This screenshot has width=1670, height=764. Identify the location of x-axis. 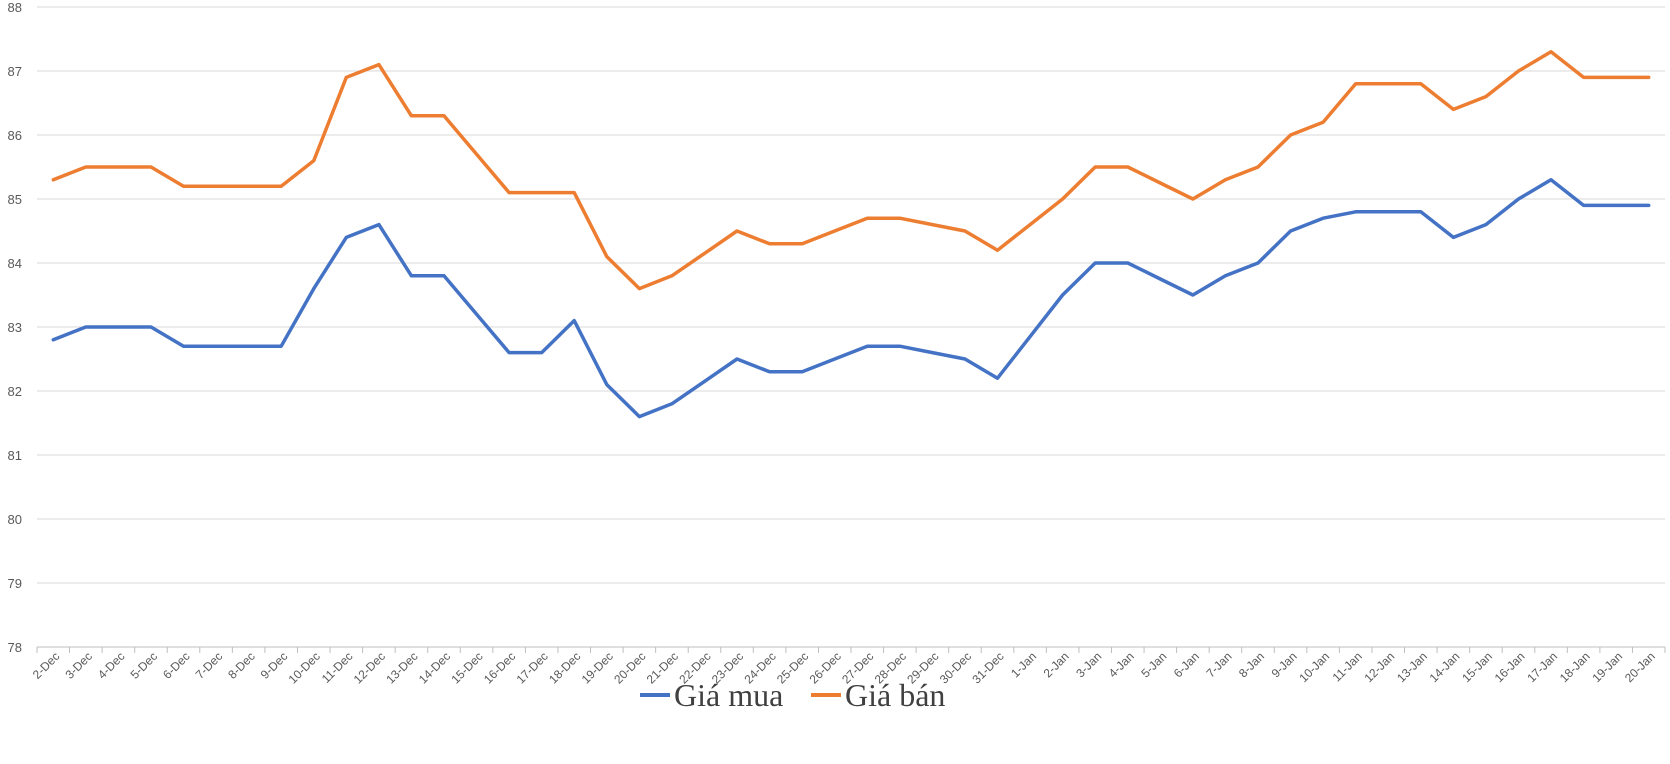
(851, 649).